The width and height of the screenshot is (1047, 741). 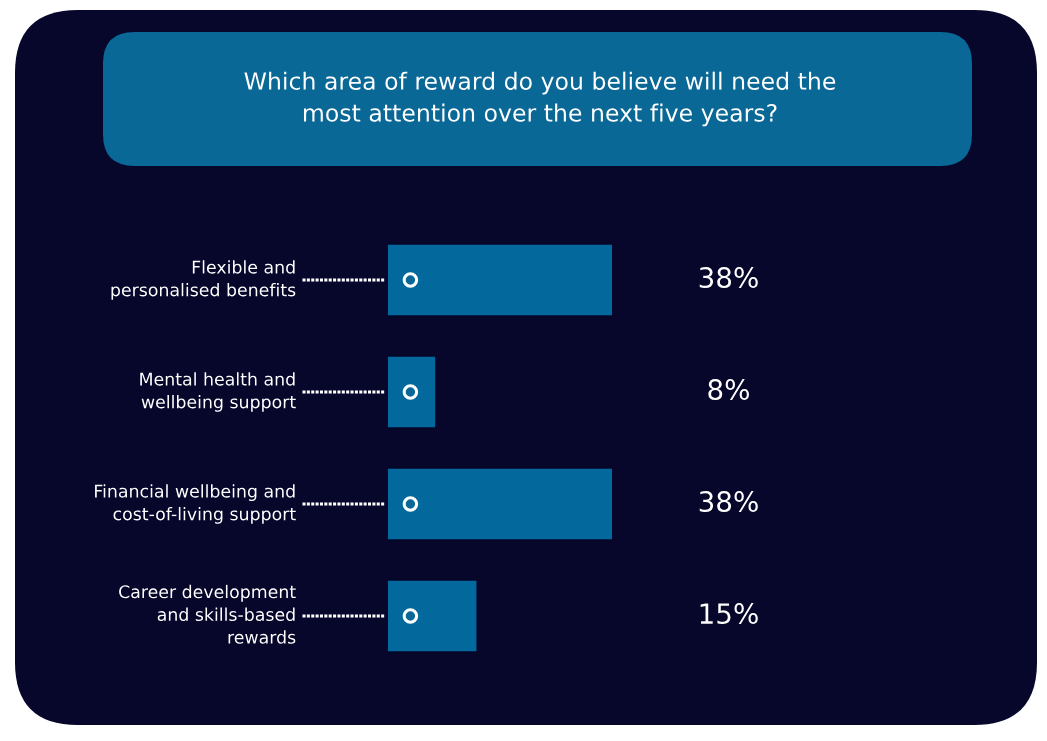 What do you see at coordinates (729, 614) in the screenshot?
I see `data-label: 15%` at bounding box center [729, 614].